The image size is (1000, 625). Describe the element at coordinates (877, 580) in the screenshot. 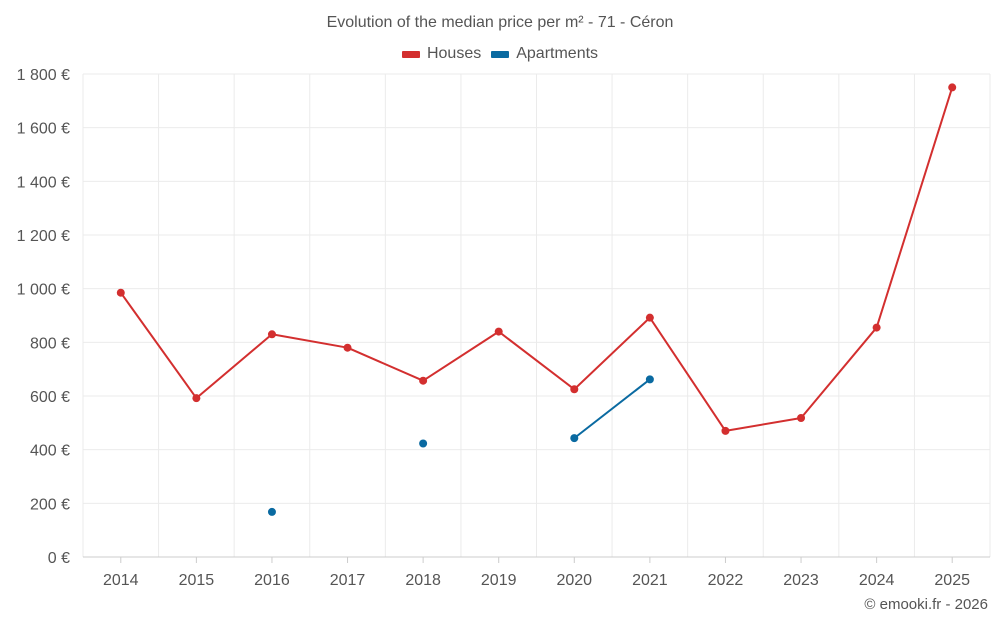

I see `x-tick-label: 2024` at that location.